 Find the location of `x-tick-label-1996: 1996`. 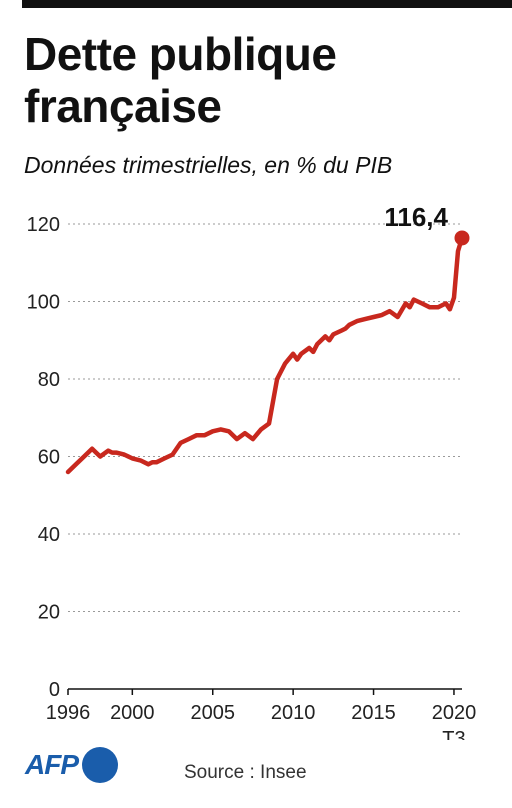

x-tick-label-1996: 1996 is located at coordinates (68, 713).